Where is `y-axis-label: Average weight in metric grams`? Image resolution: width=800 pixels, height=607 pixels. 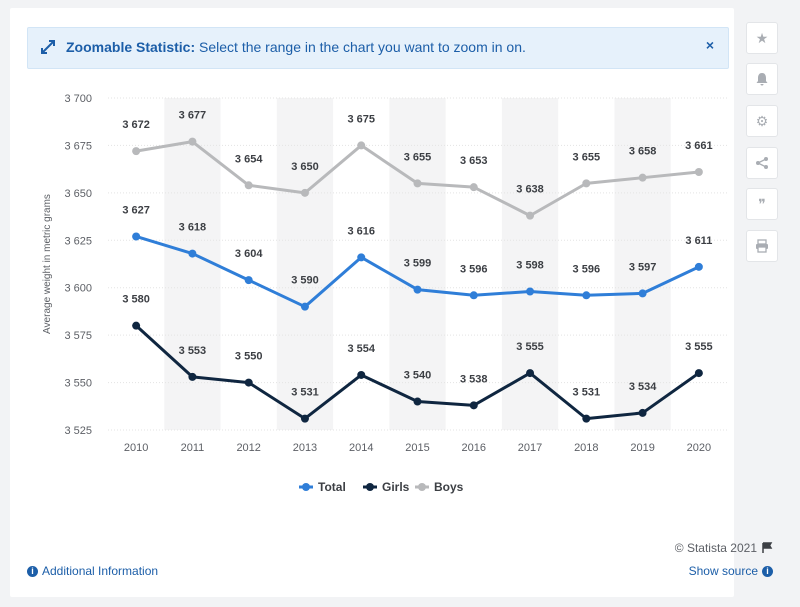
y-axis-label: Average weight in metric grams is located at coordinates (47, 264).